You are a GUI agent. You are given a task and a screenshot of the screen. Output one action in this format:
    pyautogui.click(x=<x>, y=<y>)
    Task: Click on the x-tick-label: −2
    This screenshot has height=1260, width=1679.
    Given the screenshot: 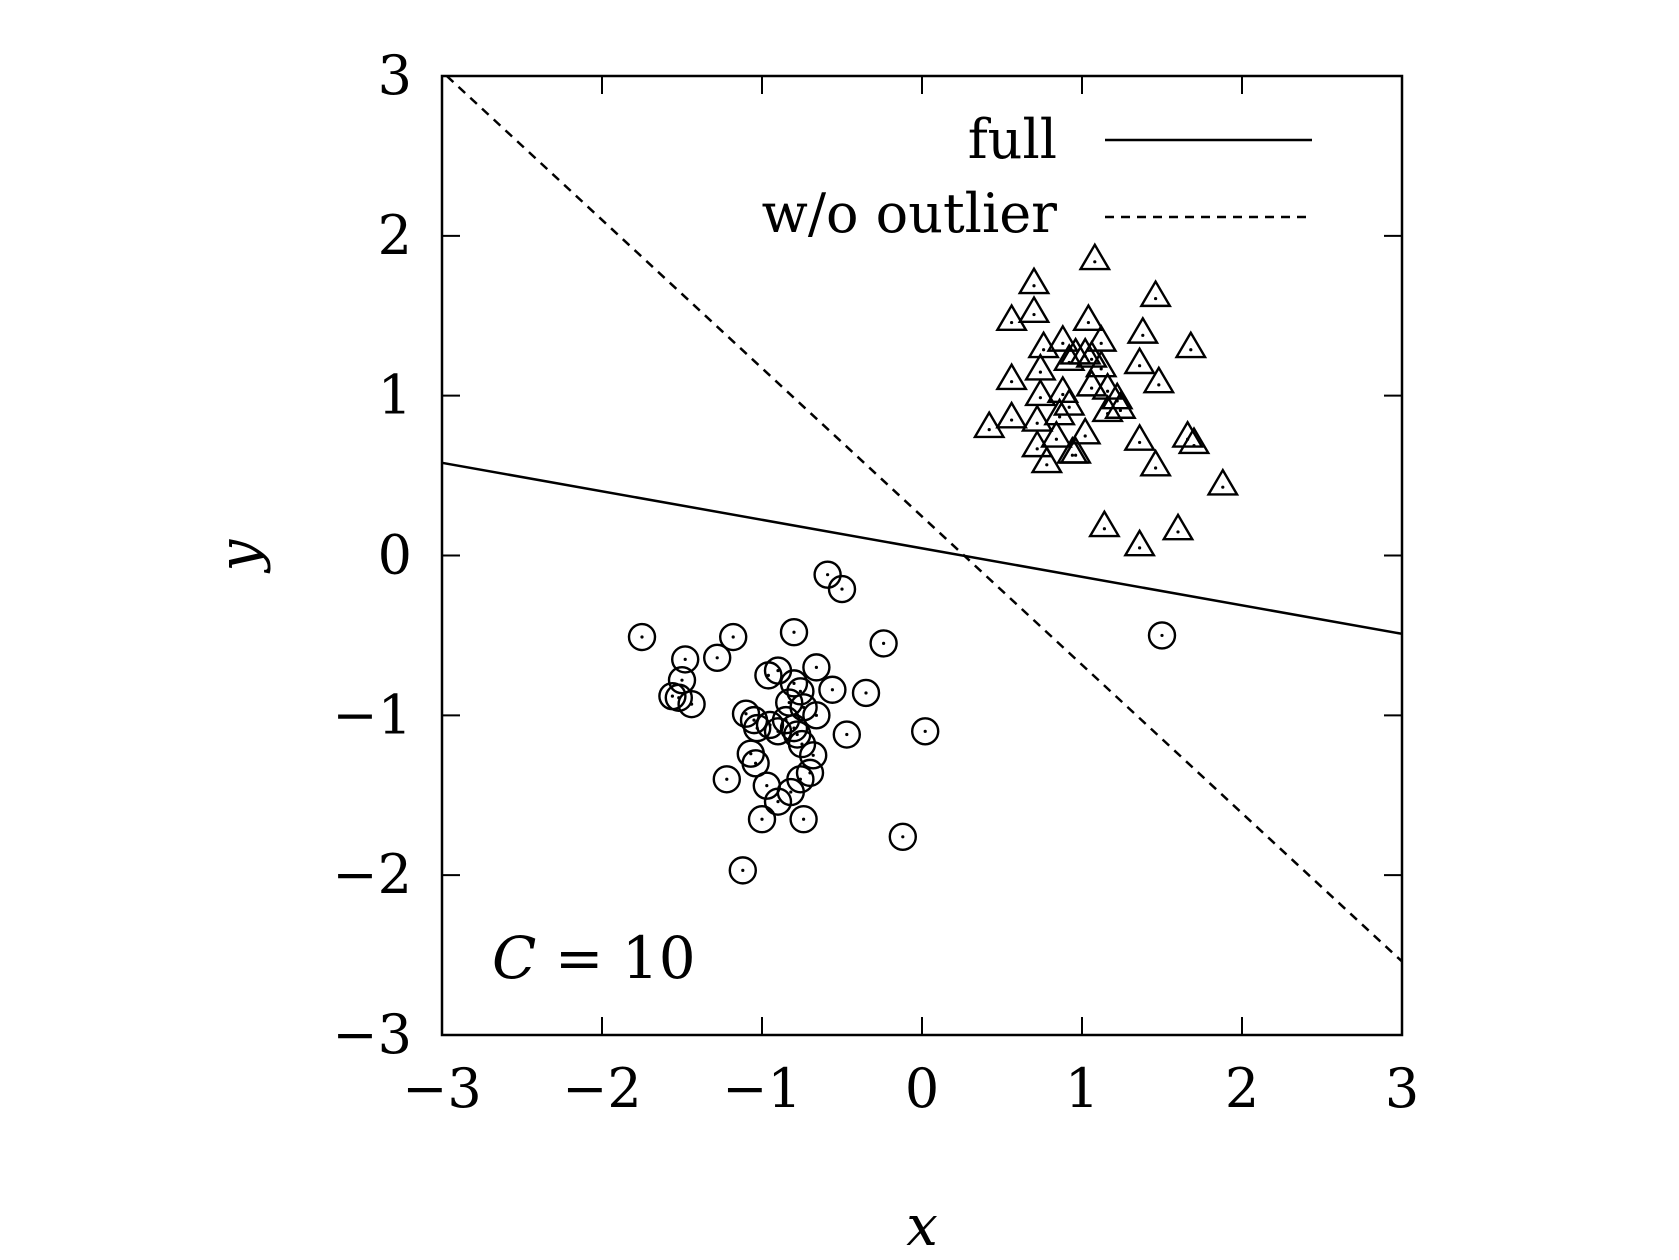 What is the action you would take?
    pyautogui.click(x=602, y=1088)
    